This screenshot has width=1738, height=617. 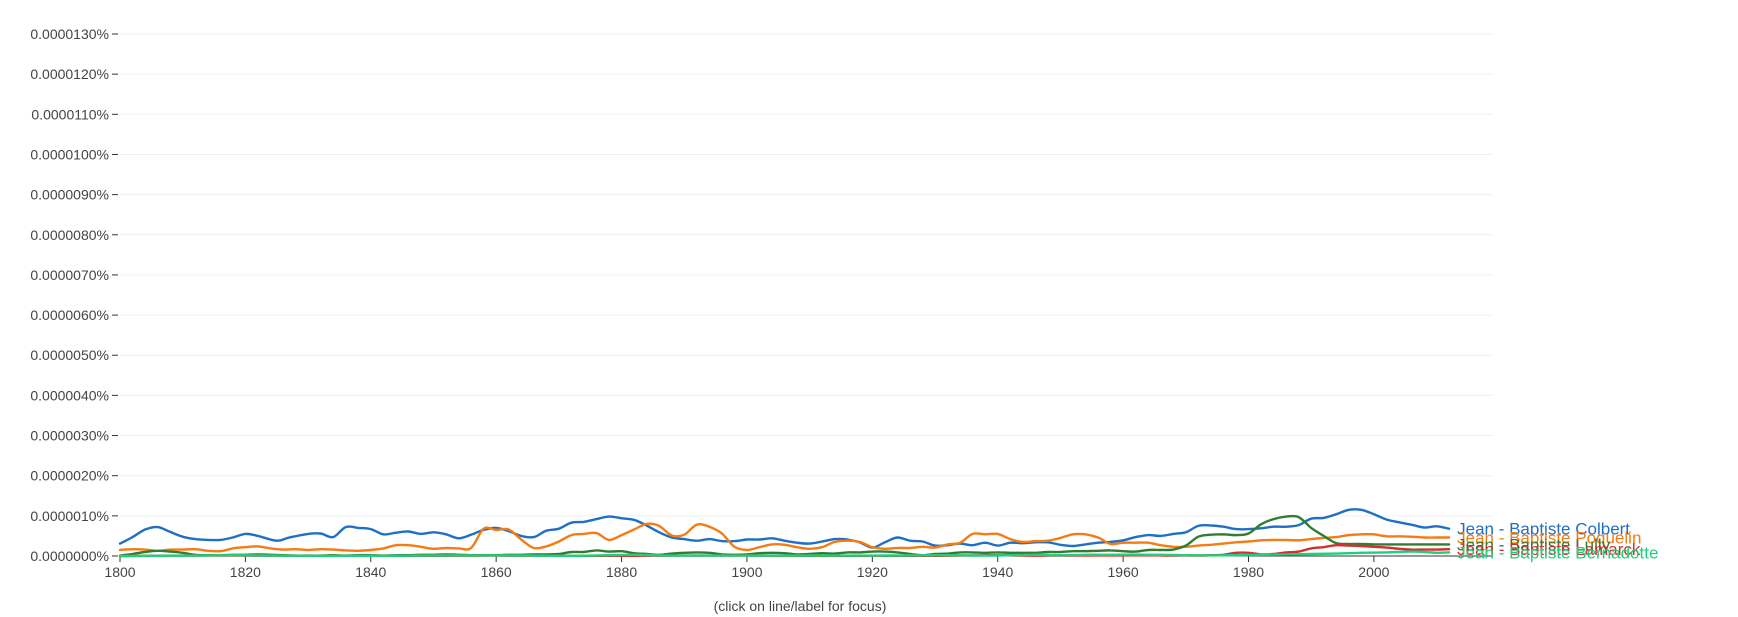 What do you see at coordinates (1248, 572) in the screenshot?
I see `x-tick-label: 1980` at bounding box center [1248, 572].